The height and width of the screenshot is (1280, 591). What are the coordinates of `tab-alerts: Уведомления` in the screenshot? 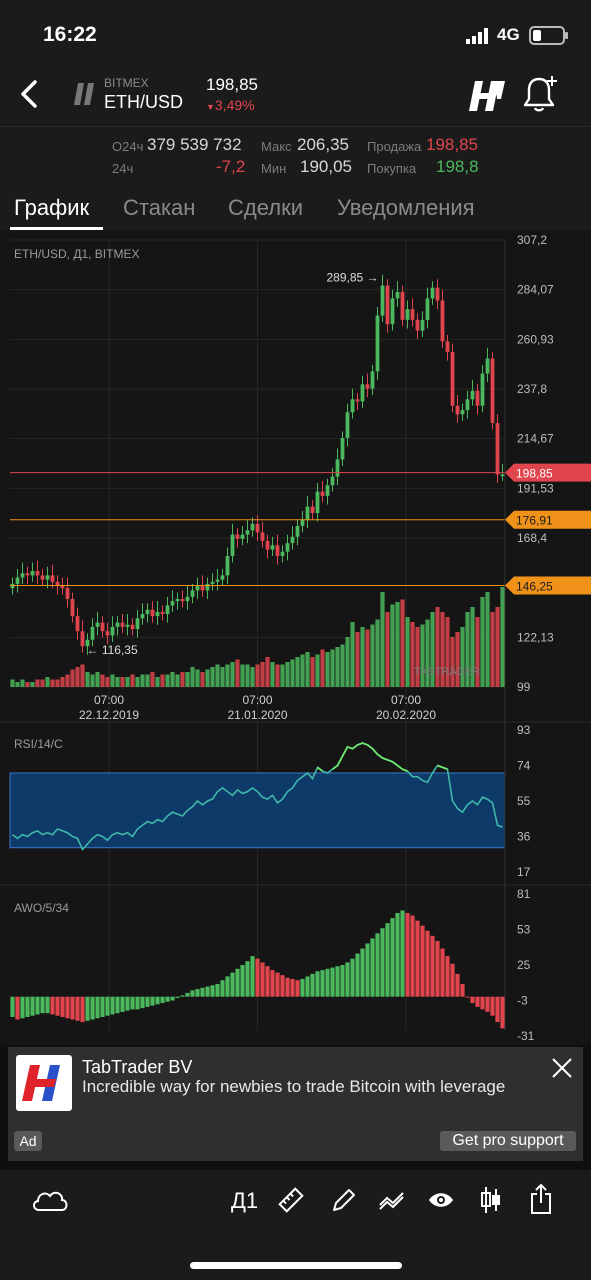 It's located at (406, 207).